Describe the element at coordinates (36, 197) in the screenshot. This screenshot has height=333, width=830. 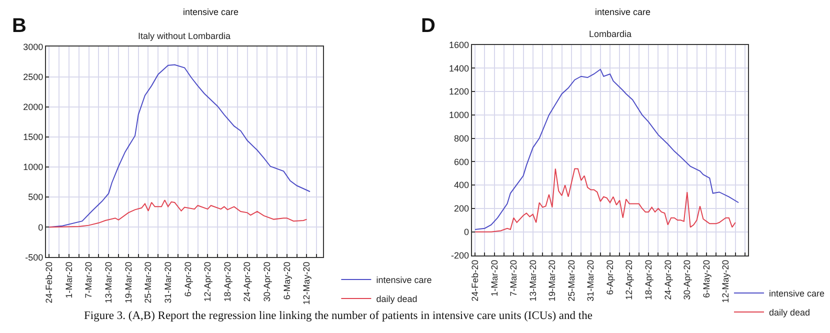
I see `y-tick-label: 500` at that location.